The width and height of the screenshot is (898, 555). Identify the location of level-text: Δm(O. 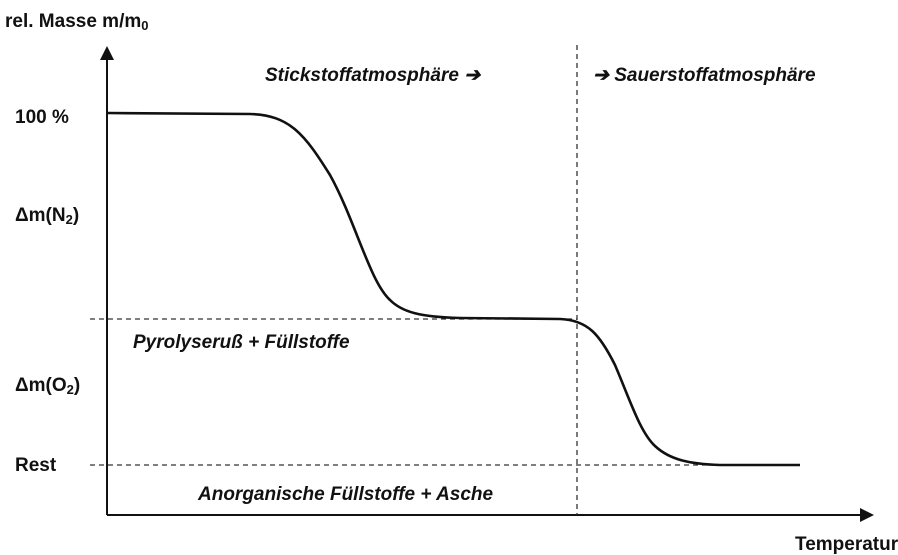
(41, 385).